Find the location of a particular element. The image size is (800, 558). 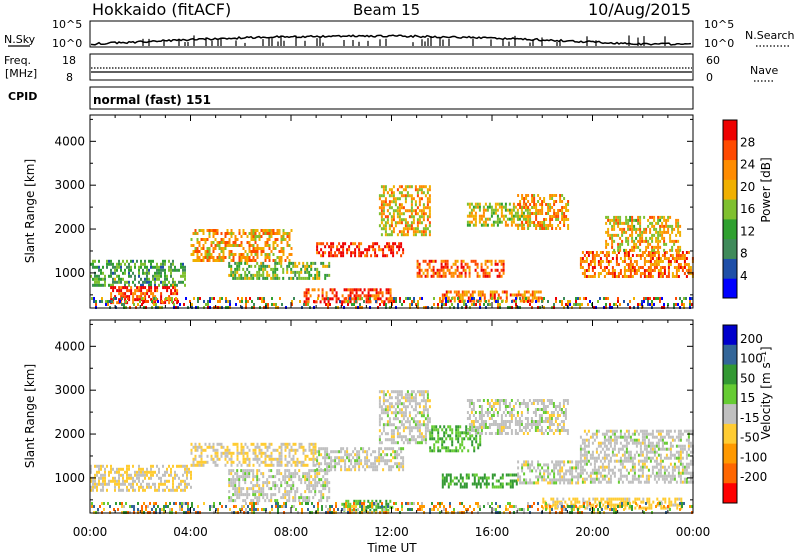

y-tick-label: 4000 is located at coordinates (69, 141).